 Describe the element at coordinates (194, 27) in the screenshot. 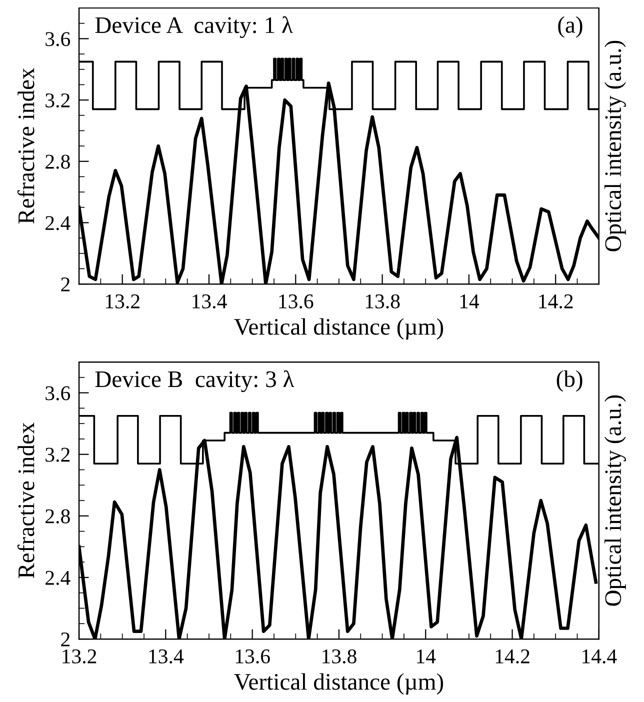

I see `annotation: Device A cavity: 1 λ` at that location.